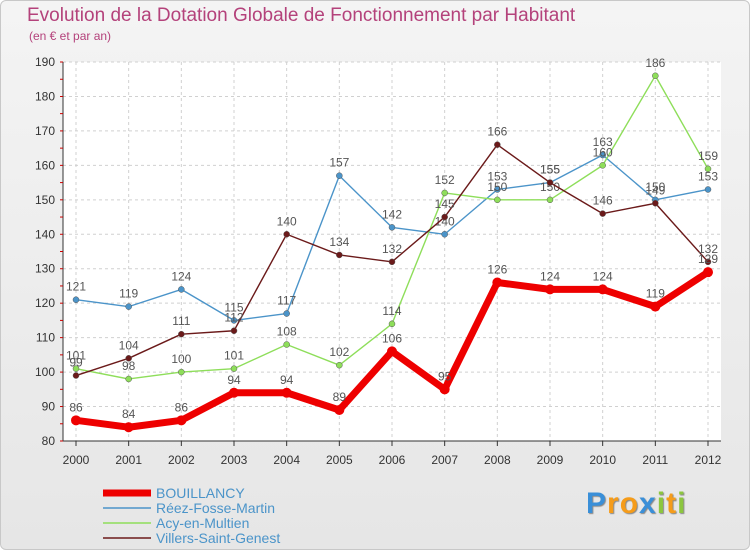  What do you see at coordinates (497, 270) in the screenshot?
I see `data-label: 126` at bounding box center [497, 270].